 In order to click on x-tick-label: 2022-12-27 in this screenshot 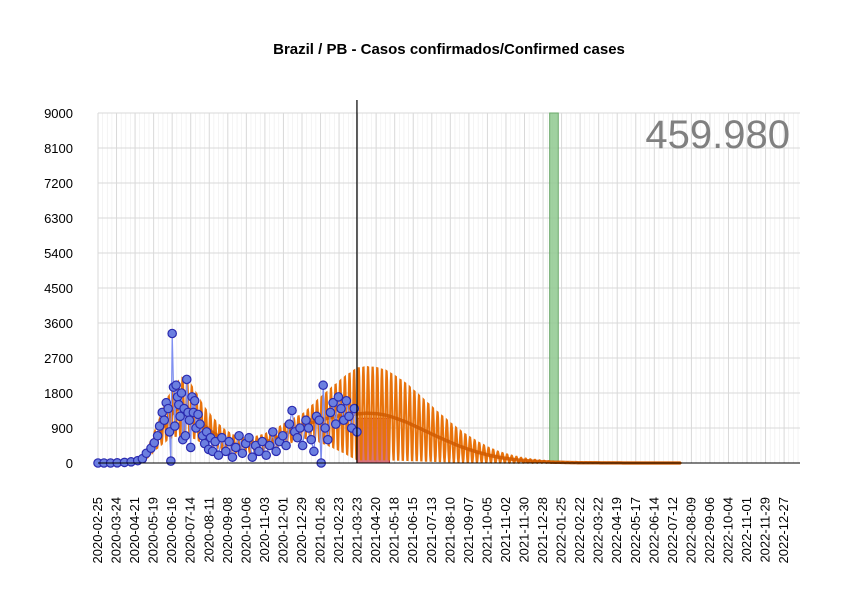, I will do `click(783, 530)`.